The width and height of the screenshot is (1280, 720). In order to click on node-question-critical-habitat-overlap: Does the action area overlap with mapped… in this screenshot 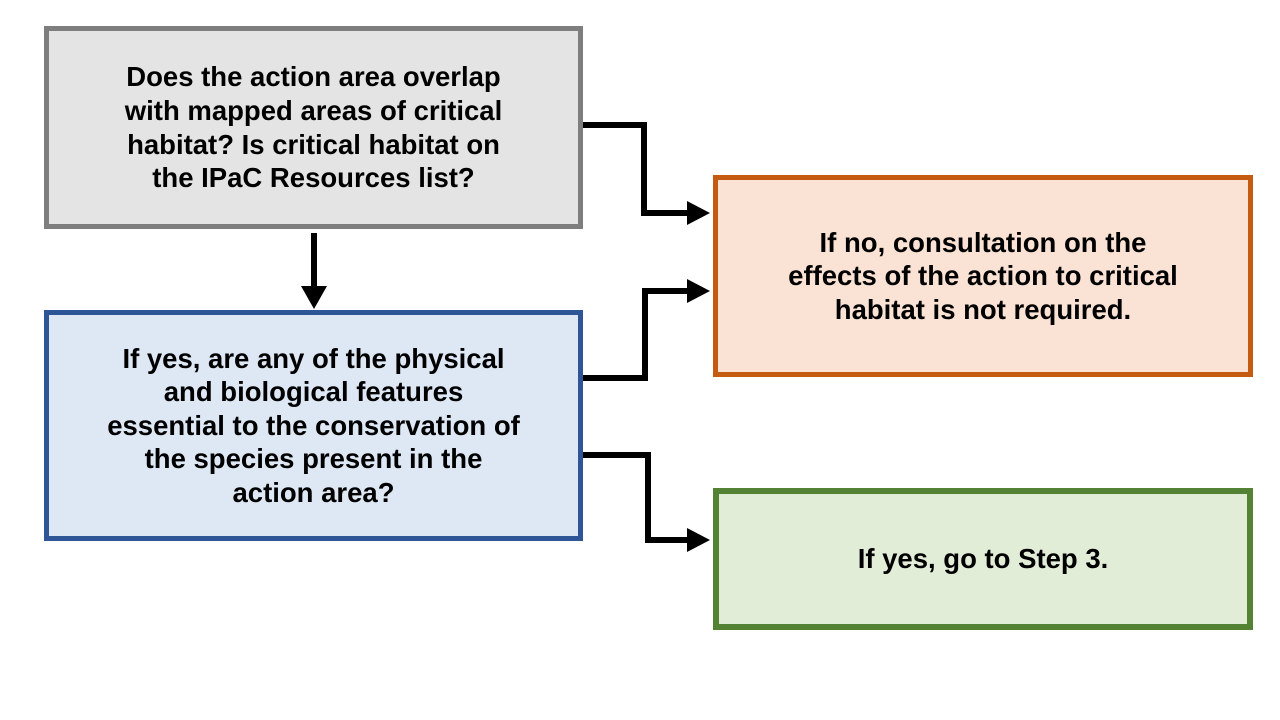, I will do `click(313, 127)`.